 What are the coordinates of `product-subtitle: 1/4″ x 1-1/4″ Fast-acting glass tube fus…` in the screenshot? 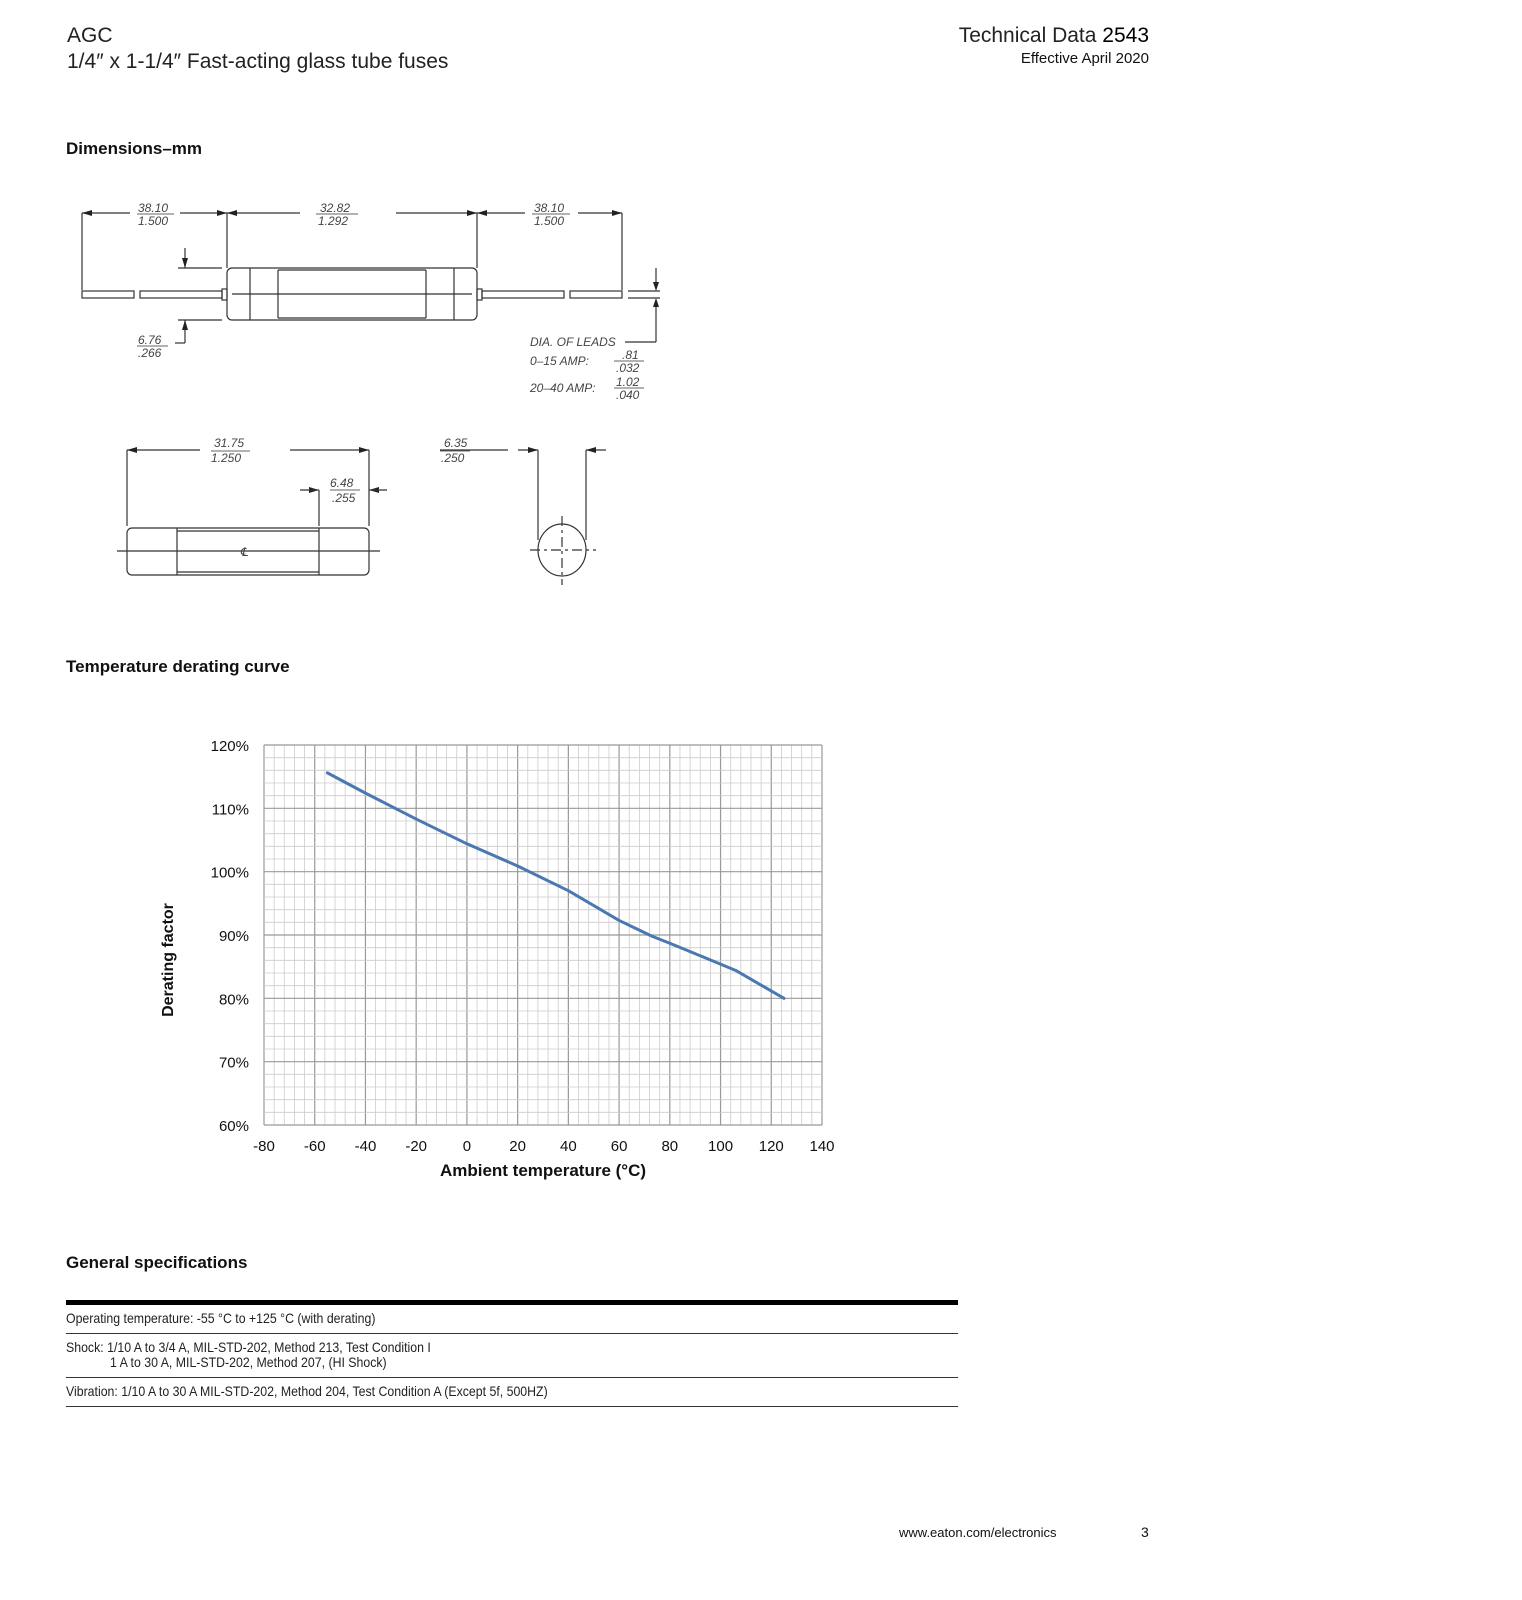 It's located at (258, 61).